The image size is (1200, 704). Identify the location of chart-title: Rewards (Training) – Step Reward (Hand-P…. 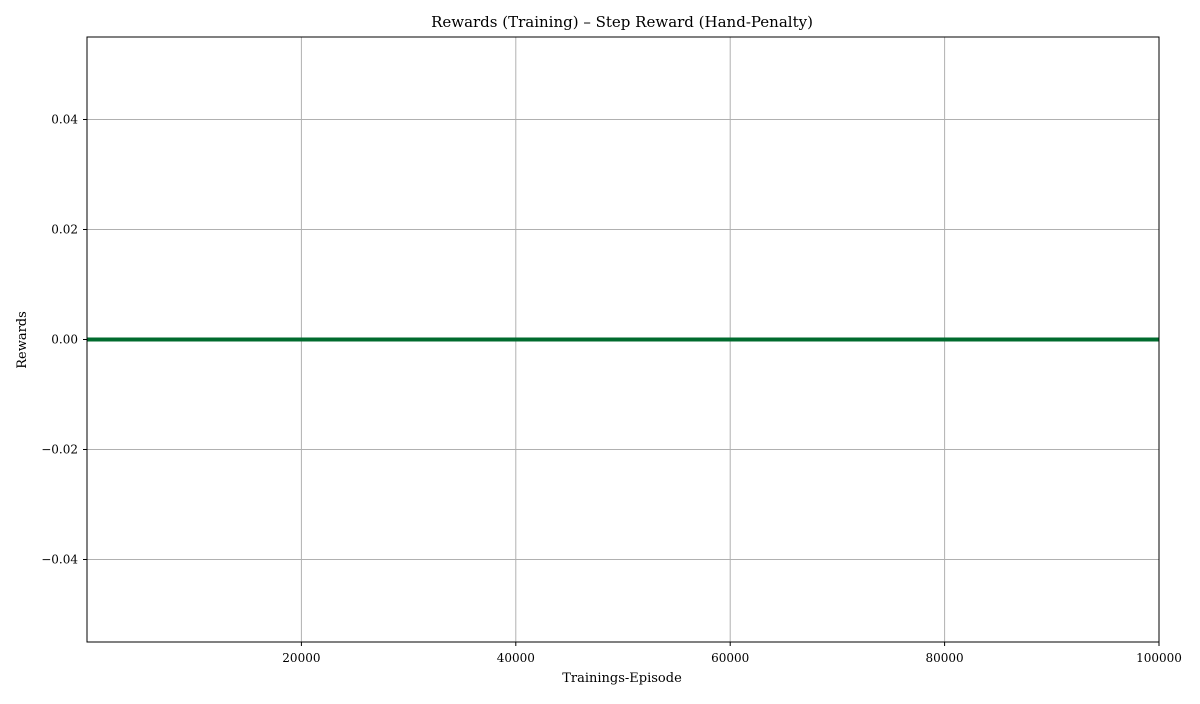
(622, 22).